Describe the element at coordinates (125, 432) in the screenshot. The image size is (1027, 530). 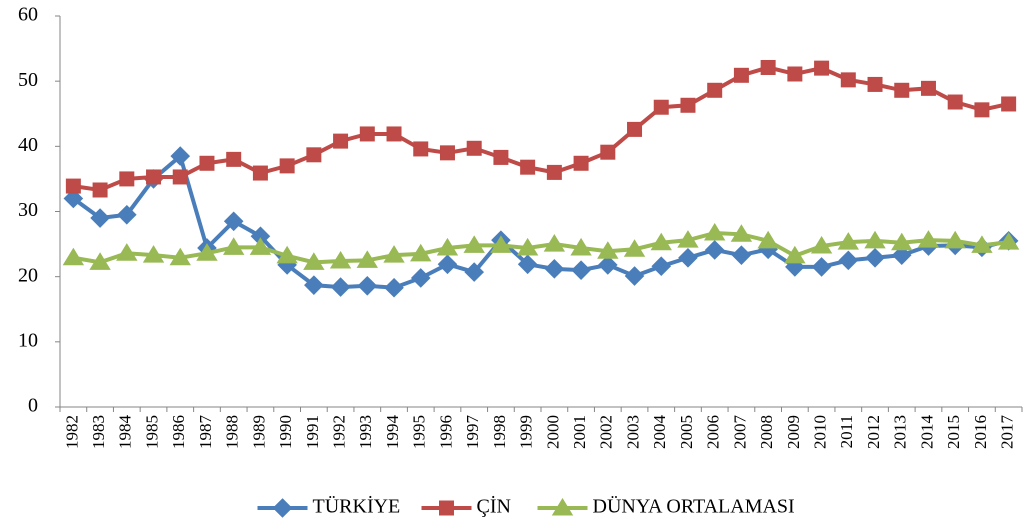
I see `x-tick-label: 1984` at that location.